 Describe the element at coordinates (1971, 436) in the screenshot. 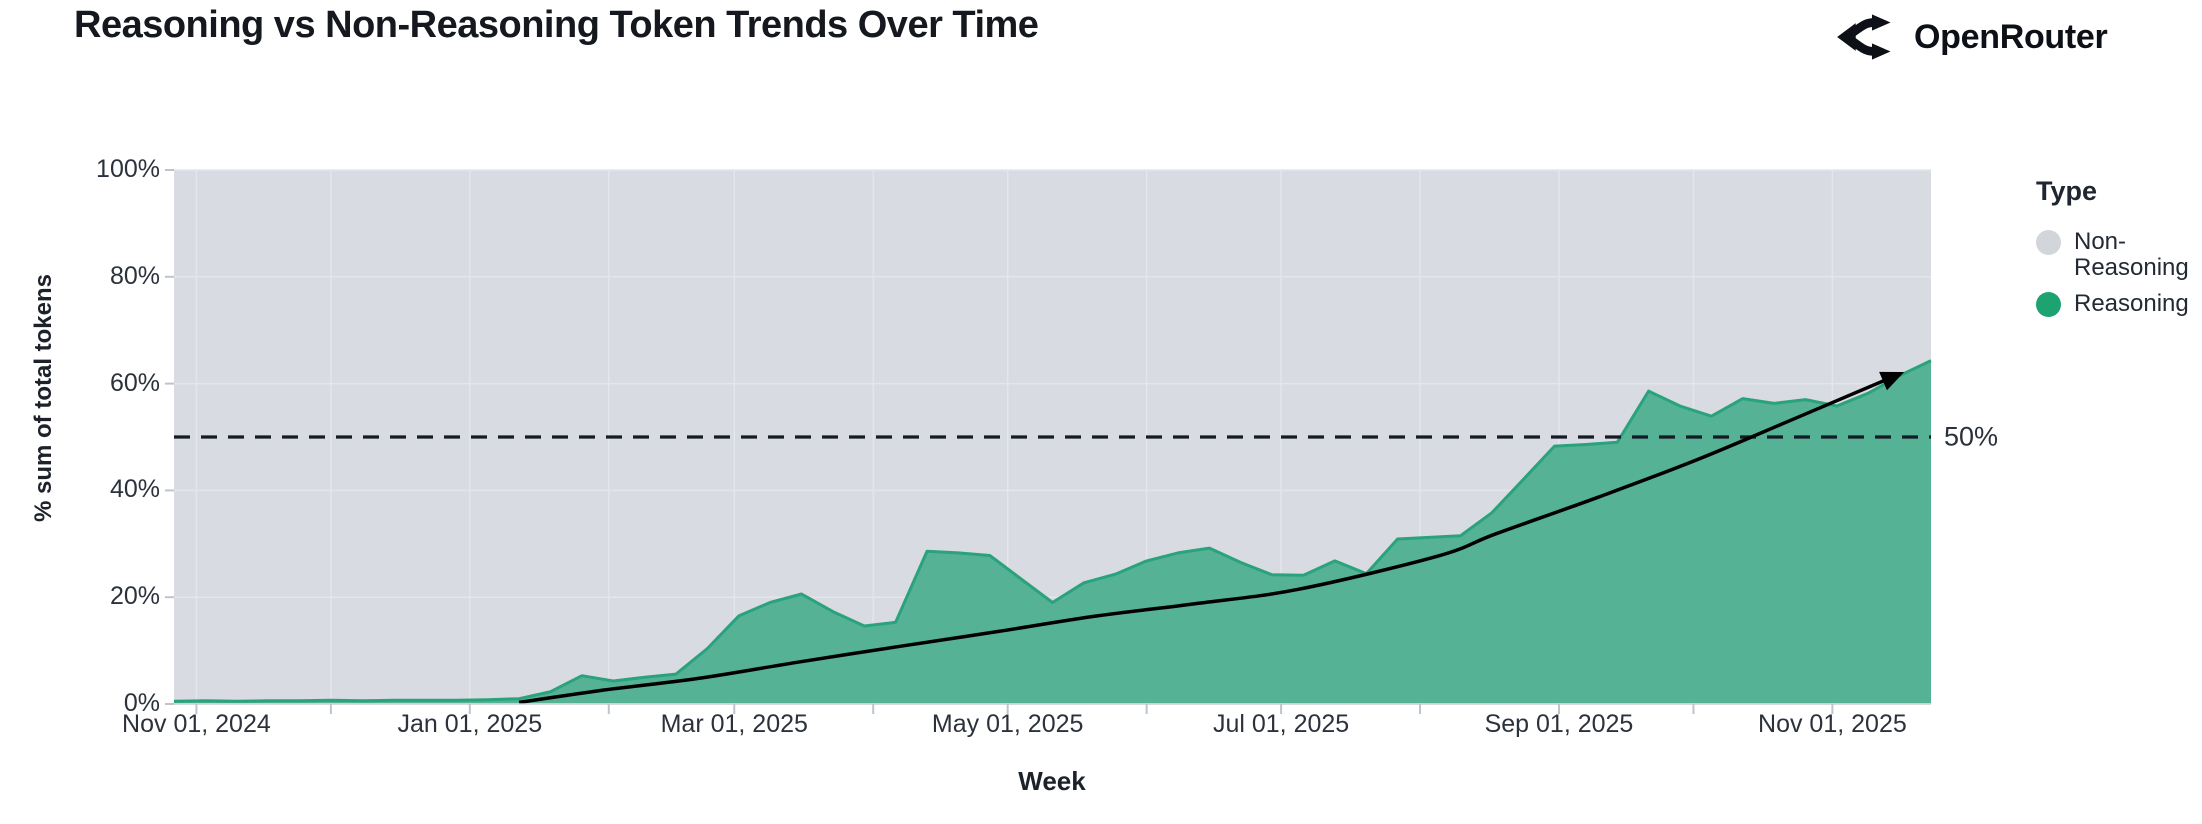

I see `fifty-percent-annotation: 50%` at that location.